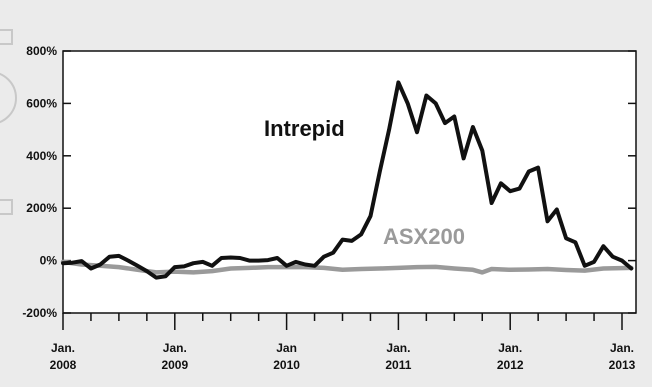  What do you see at coordinates (41, 156) in the screenshot?
I see `y-tick-label: 400%` at bounding box center [41, 156].